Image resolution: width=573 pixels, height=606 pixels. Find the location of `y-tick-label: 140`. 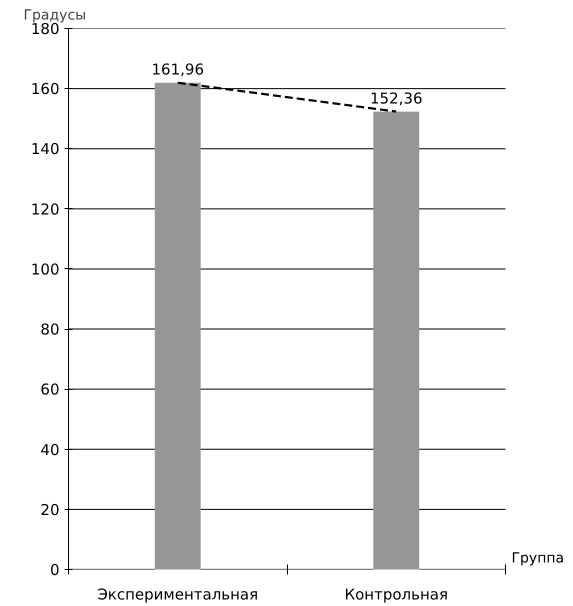

y-tick-label: 140 is located at coordinates (45, 149).